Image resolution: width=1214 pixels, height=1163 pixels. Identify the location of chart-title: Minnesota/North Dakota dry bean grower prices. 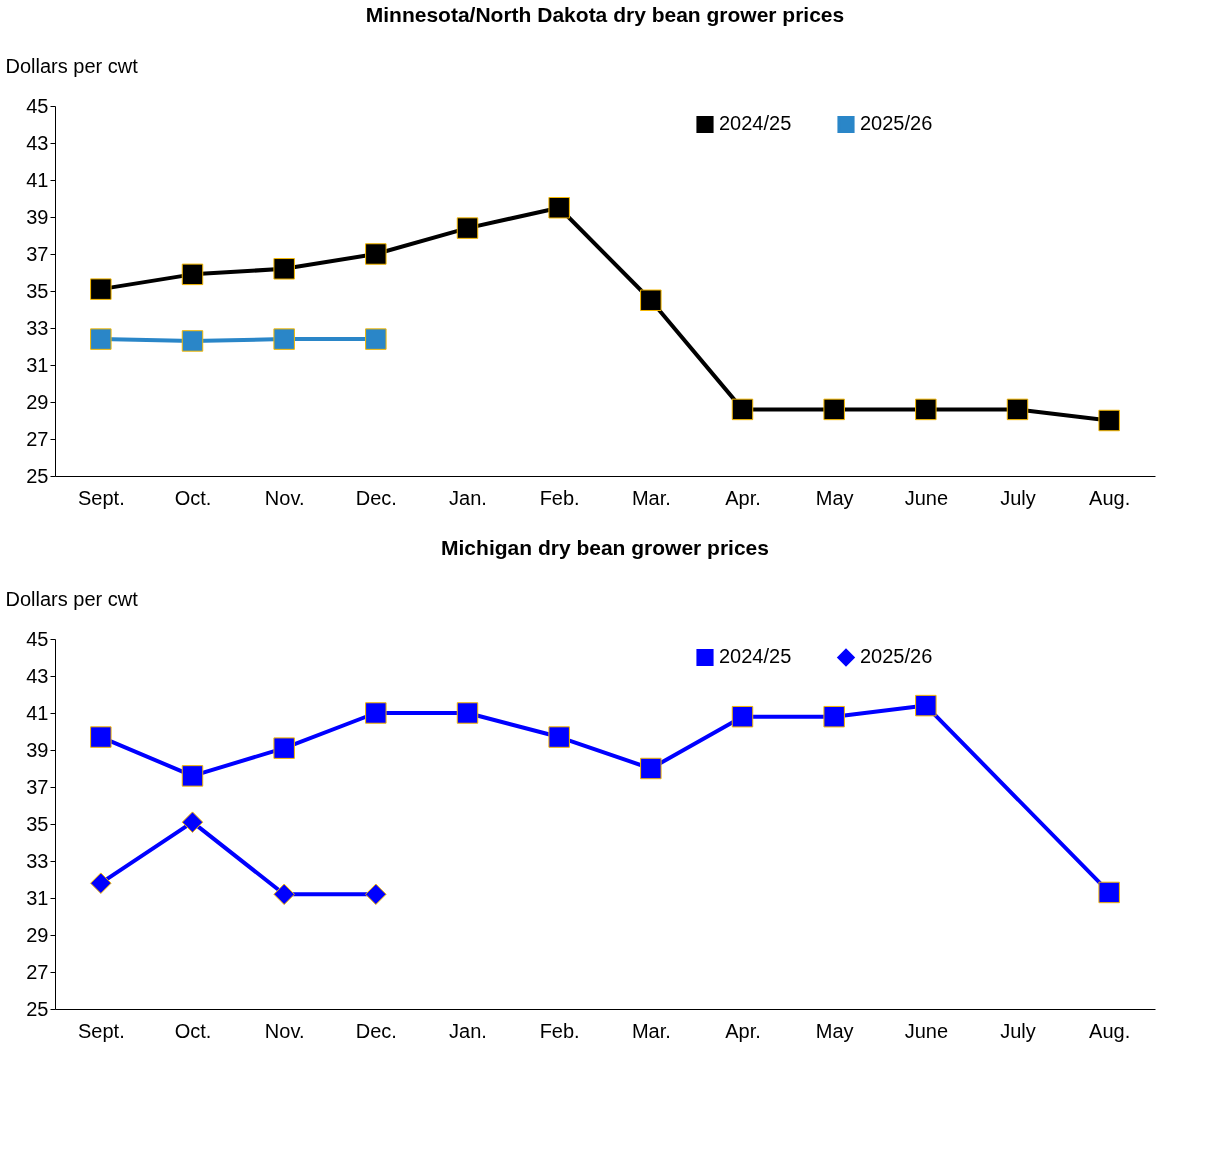
(605, 14).